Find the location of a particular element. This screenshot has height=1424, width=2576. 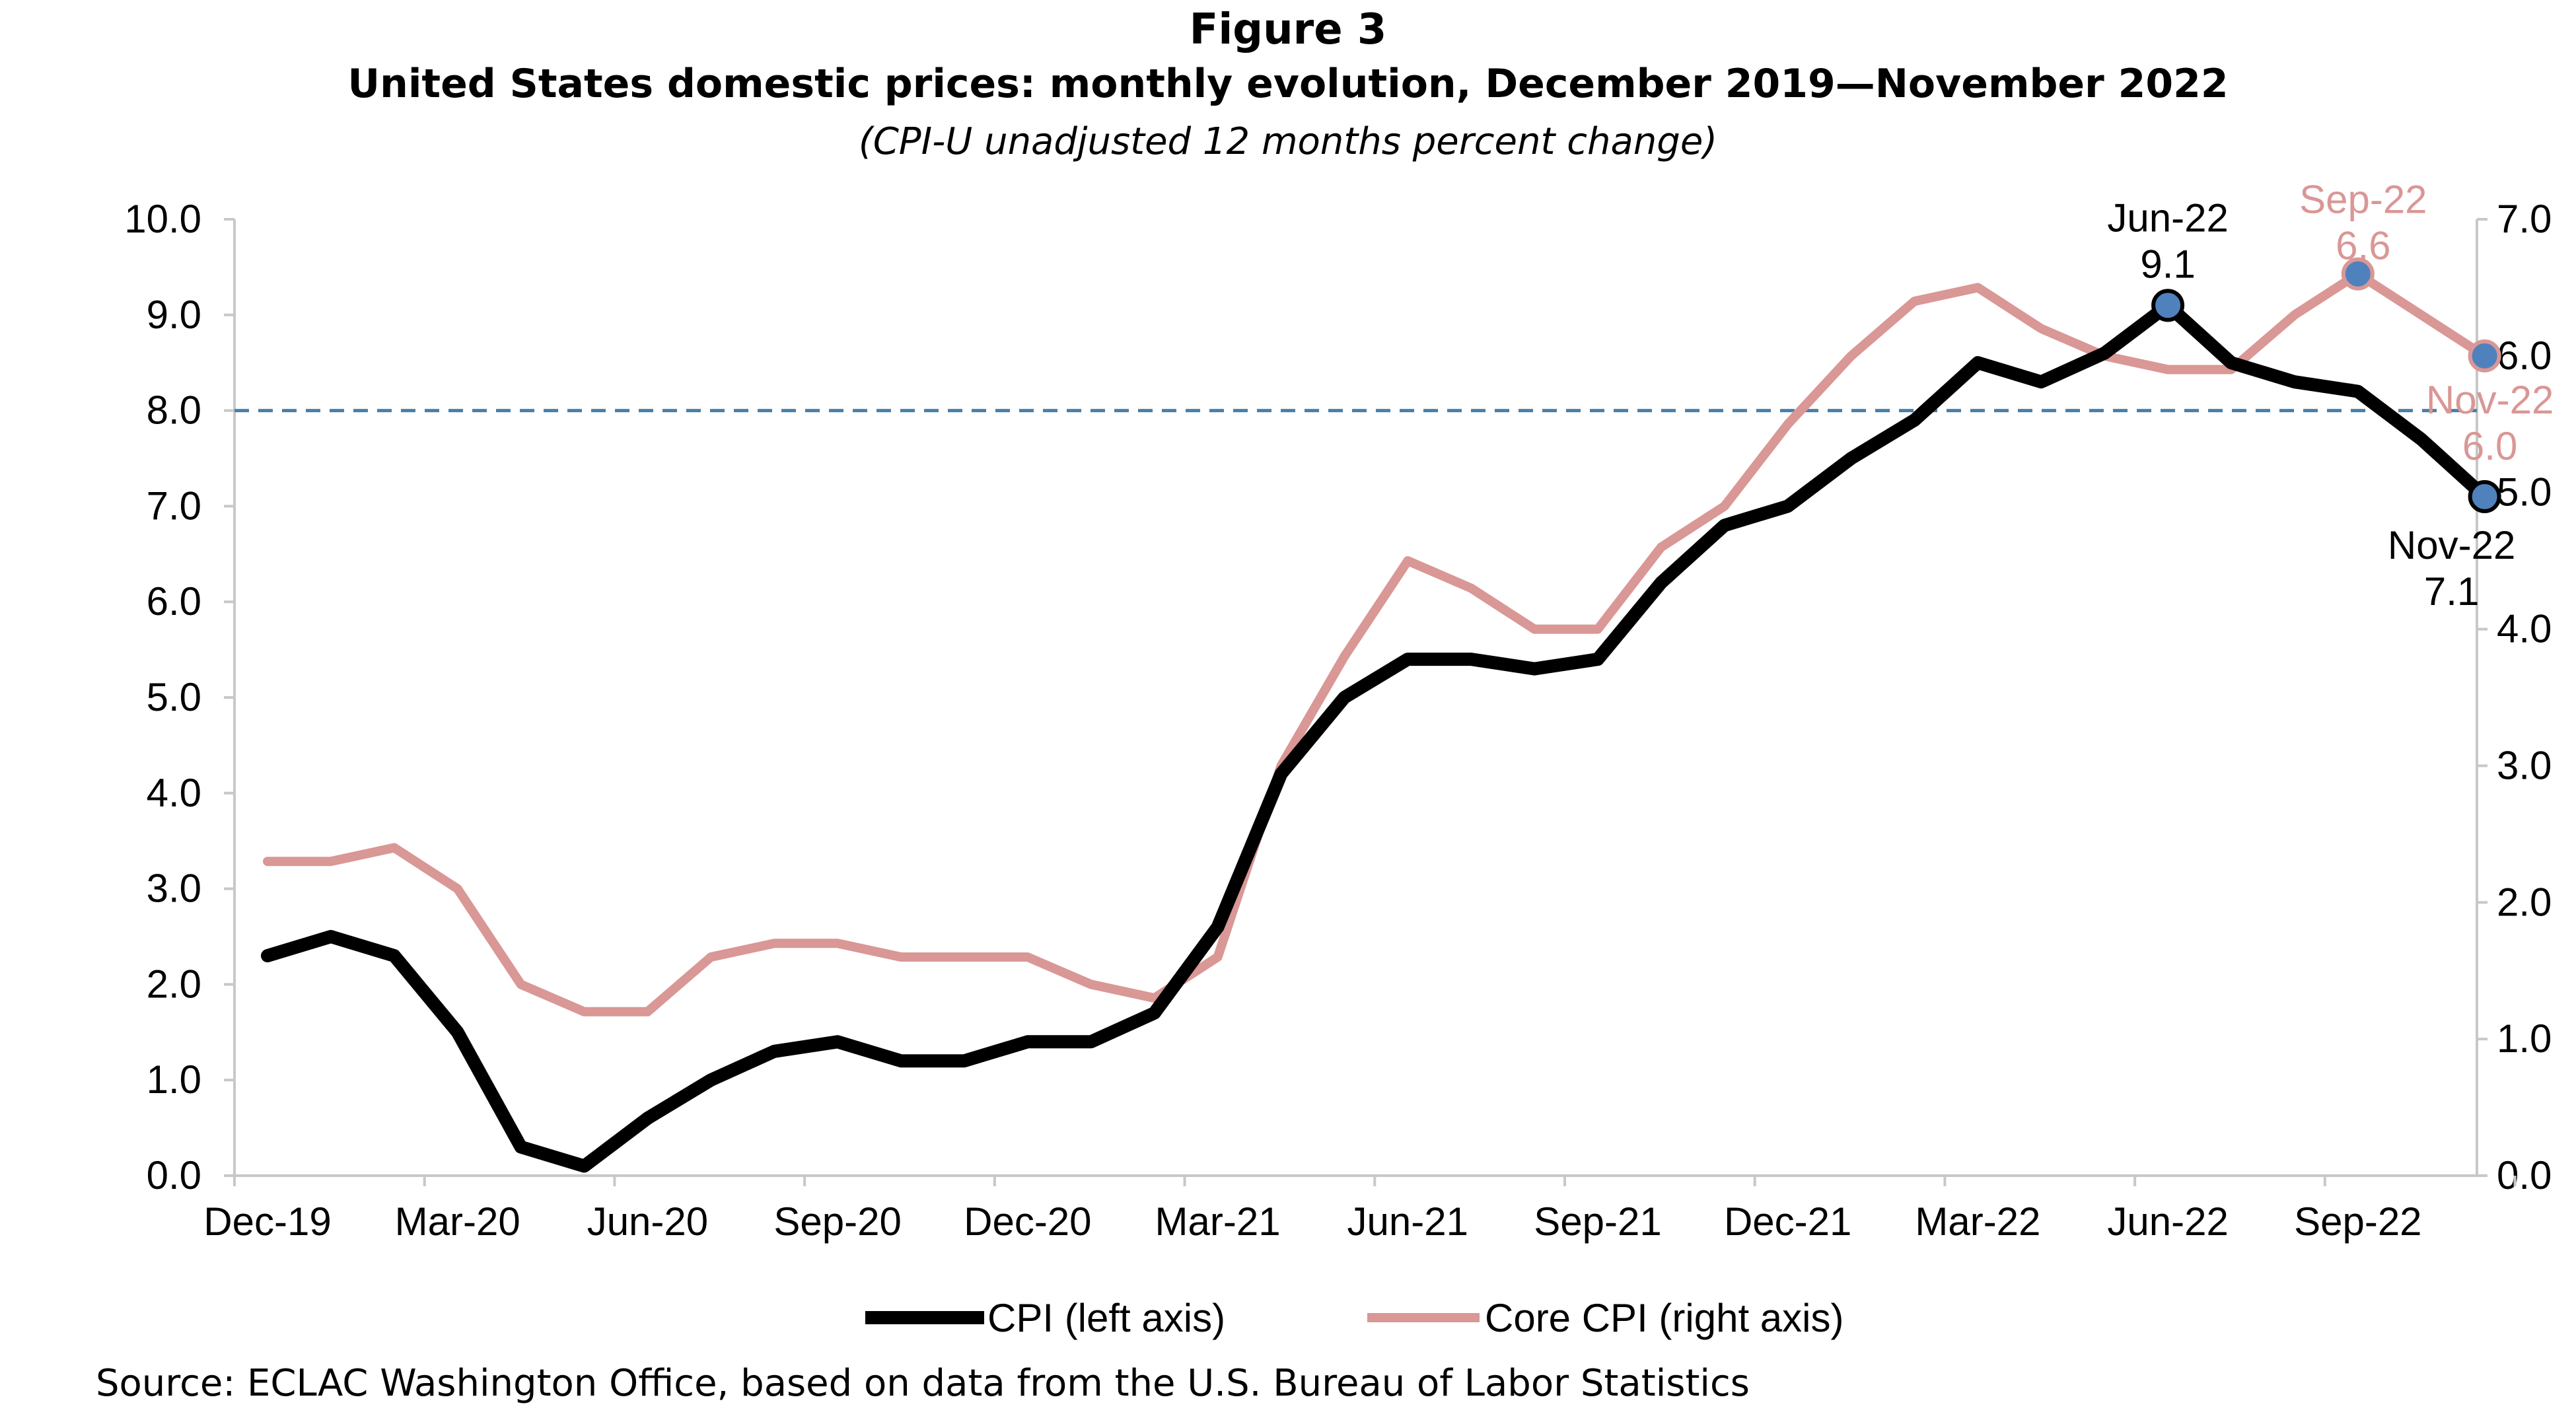

y-left-tick-label: 3.0 is located at coordinates (174, 889).